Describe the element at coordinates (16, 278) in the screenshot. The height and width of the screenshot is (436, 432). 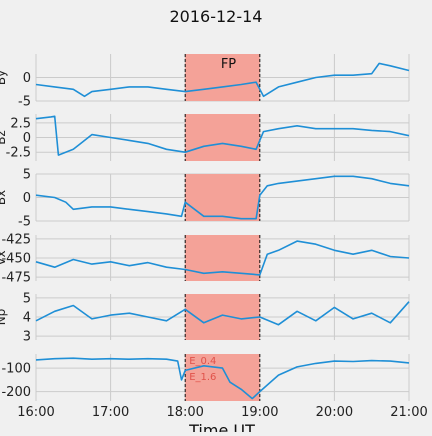
I see `y-tick-label: -475` at that location.